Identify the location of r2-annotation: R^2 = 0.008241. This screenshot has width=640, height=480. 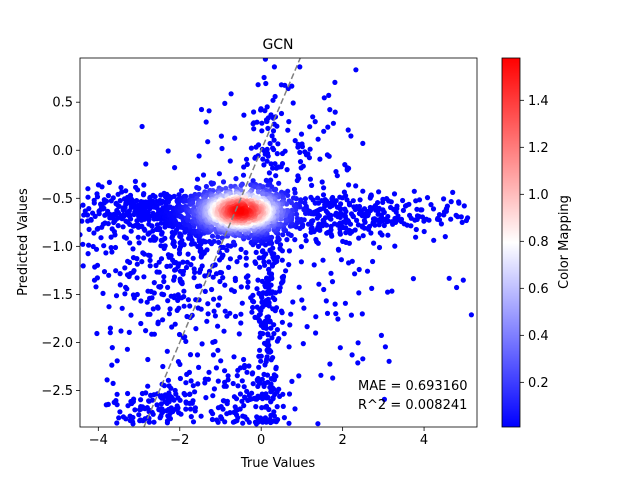
(412, 405).